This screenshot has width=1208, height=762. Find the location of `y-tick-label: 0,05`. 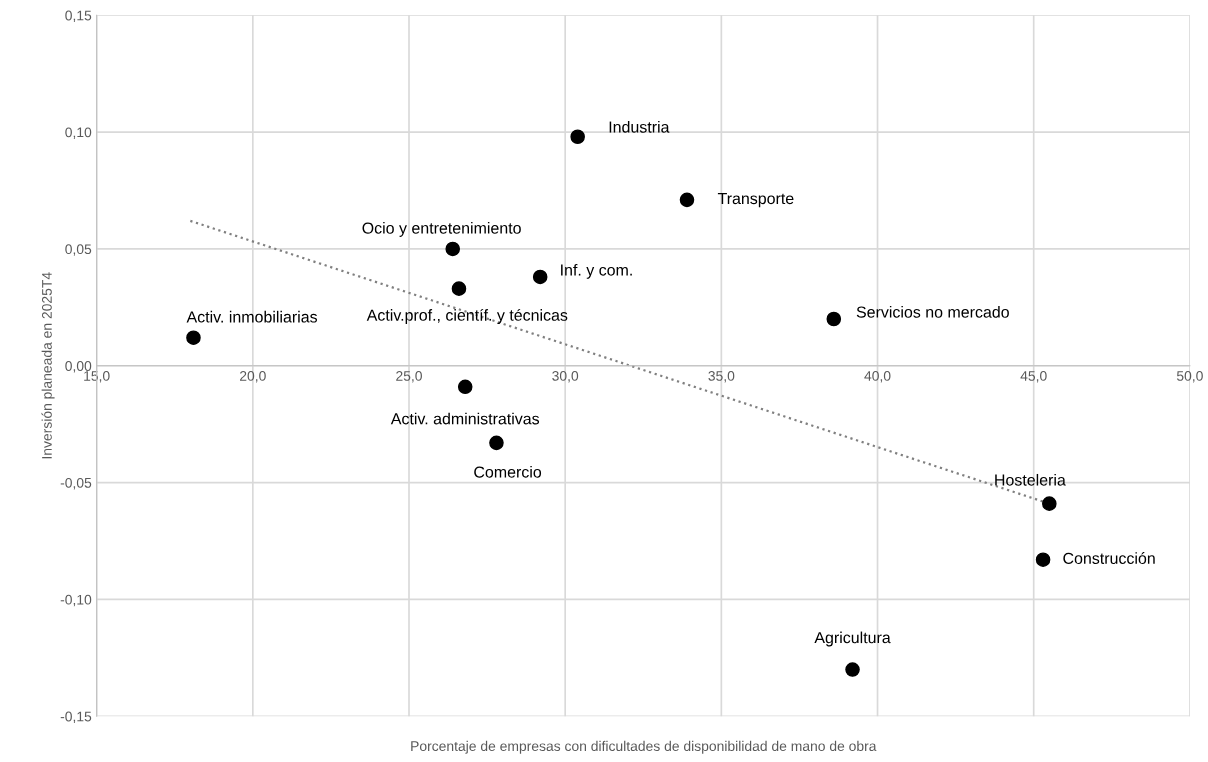

y-tick-label: 0,05 is located at coordinates (78, 250).